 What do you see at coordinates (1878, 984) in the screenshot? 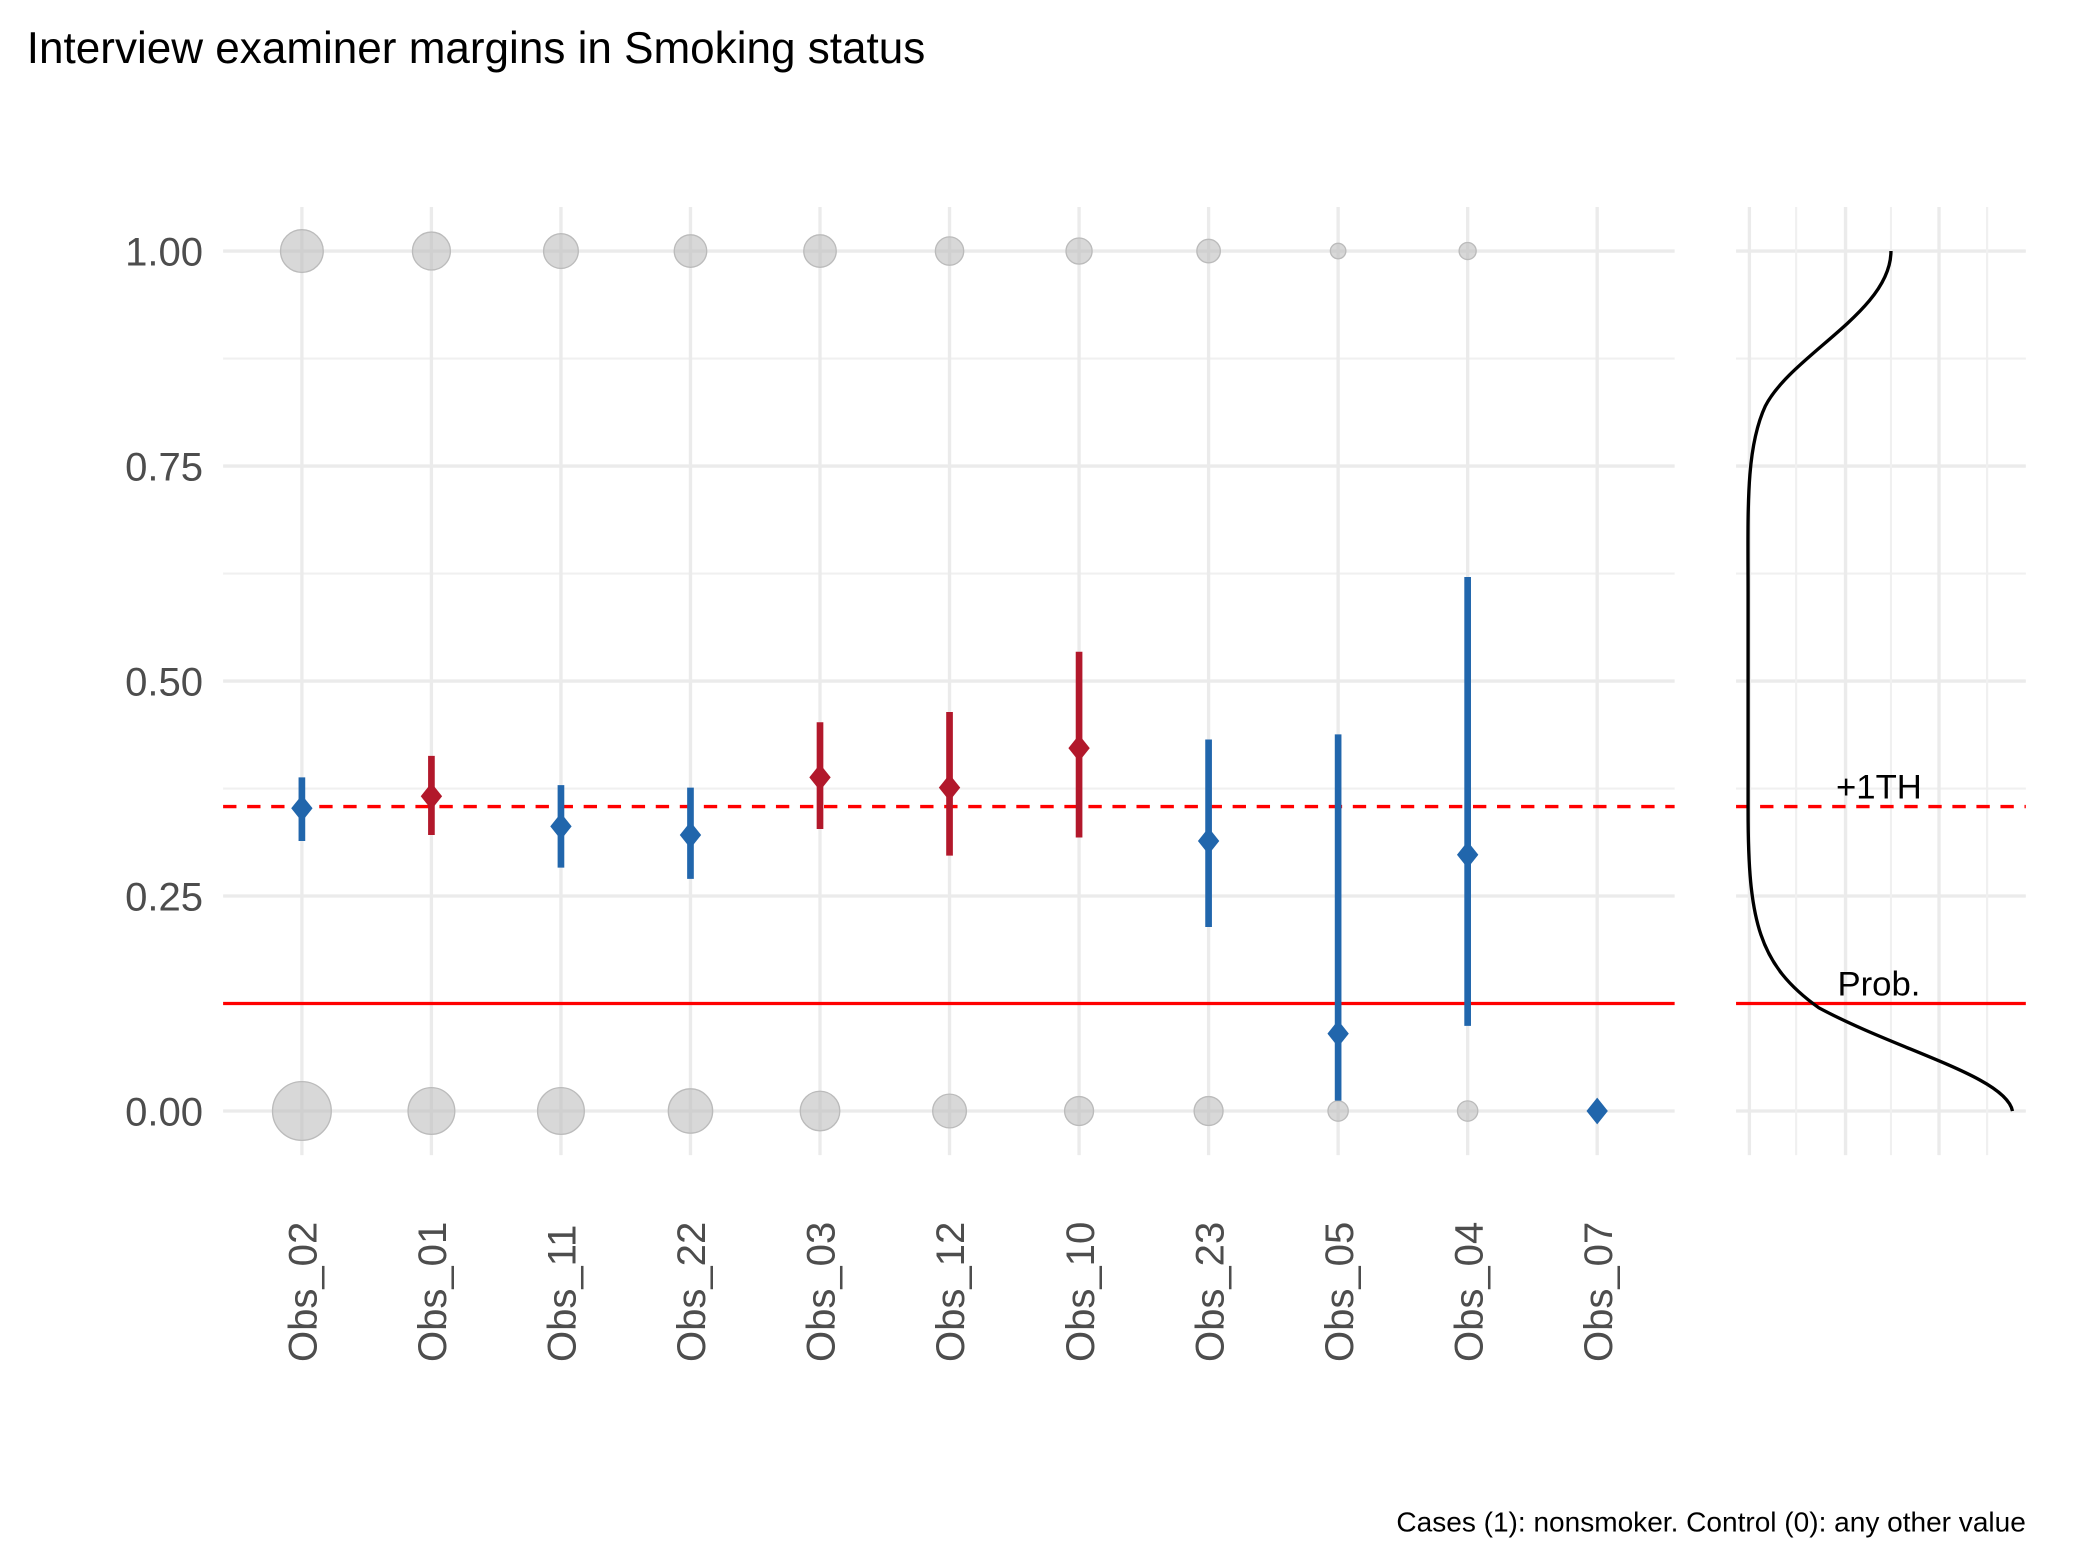
I see `reference-label: Prob.` at bounding box center [1878, 984].